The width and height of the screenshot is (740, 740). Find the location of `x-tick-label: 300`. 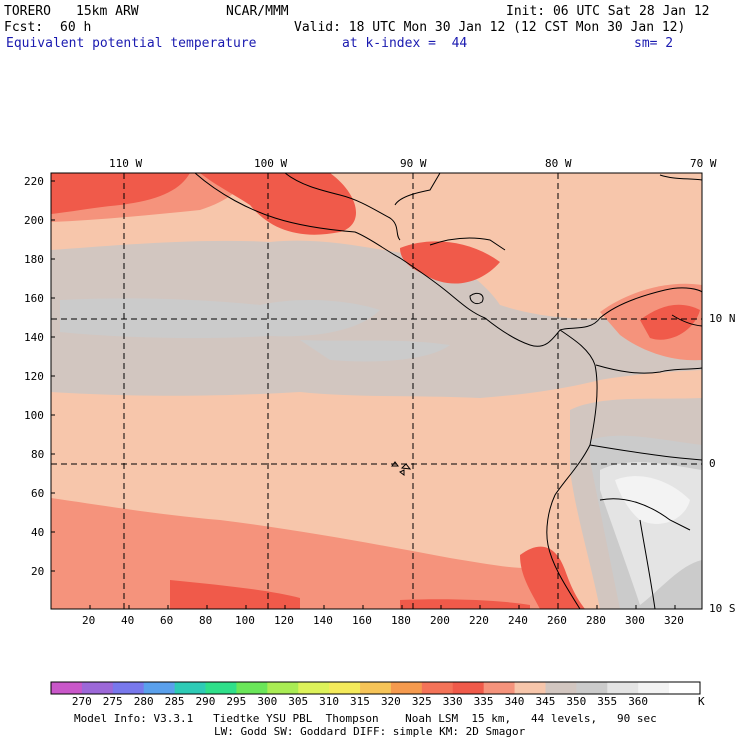

x-tick-label: 300 is located at coordinates (635, 620).